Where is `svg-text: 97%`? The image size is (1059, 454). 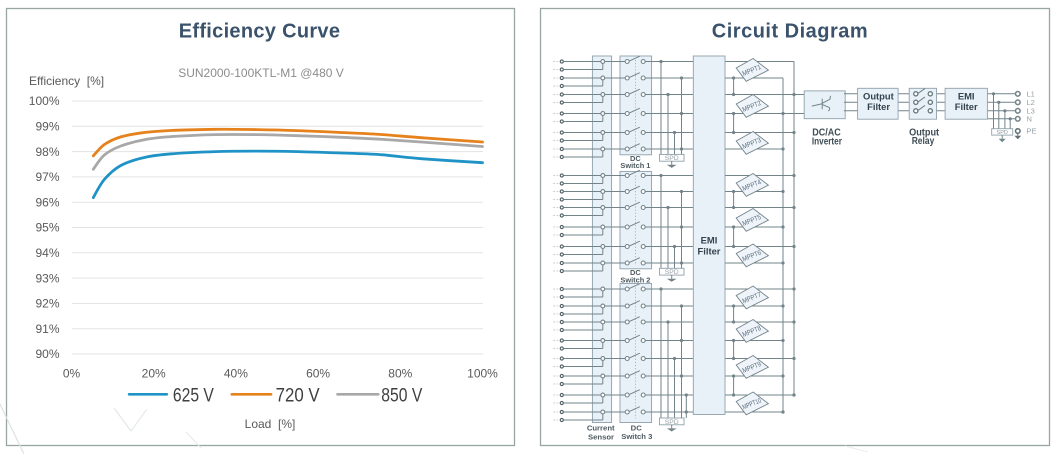
svg-text: 97% is located at coordinates (47, 177).